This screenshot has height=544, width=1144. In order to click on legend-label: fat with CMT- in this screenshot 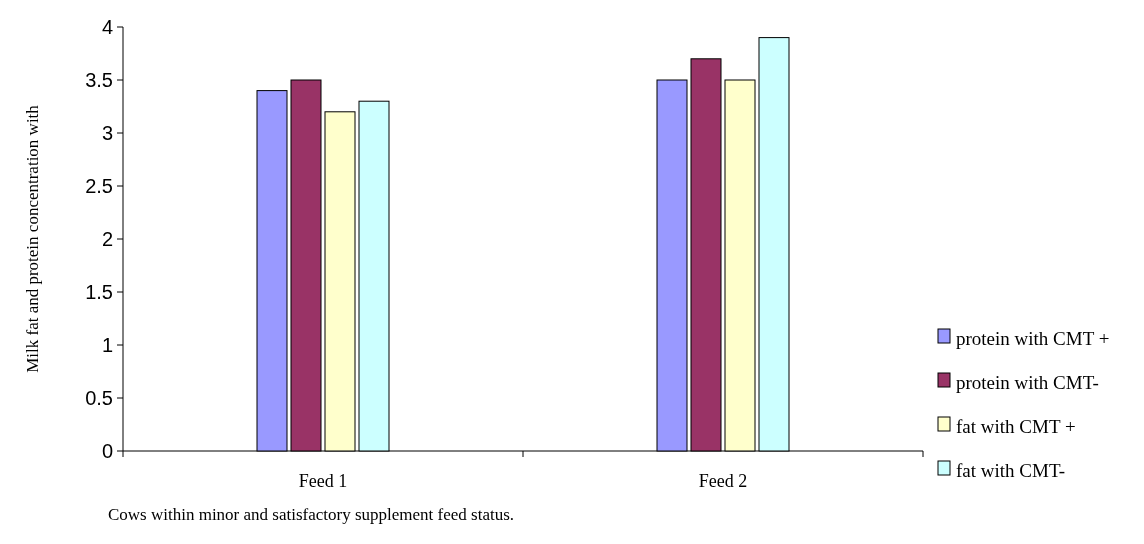, I will do `click(1011, 470)`.